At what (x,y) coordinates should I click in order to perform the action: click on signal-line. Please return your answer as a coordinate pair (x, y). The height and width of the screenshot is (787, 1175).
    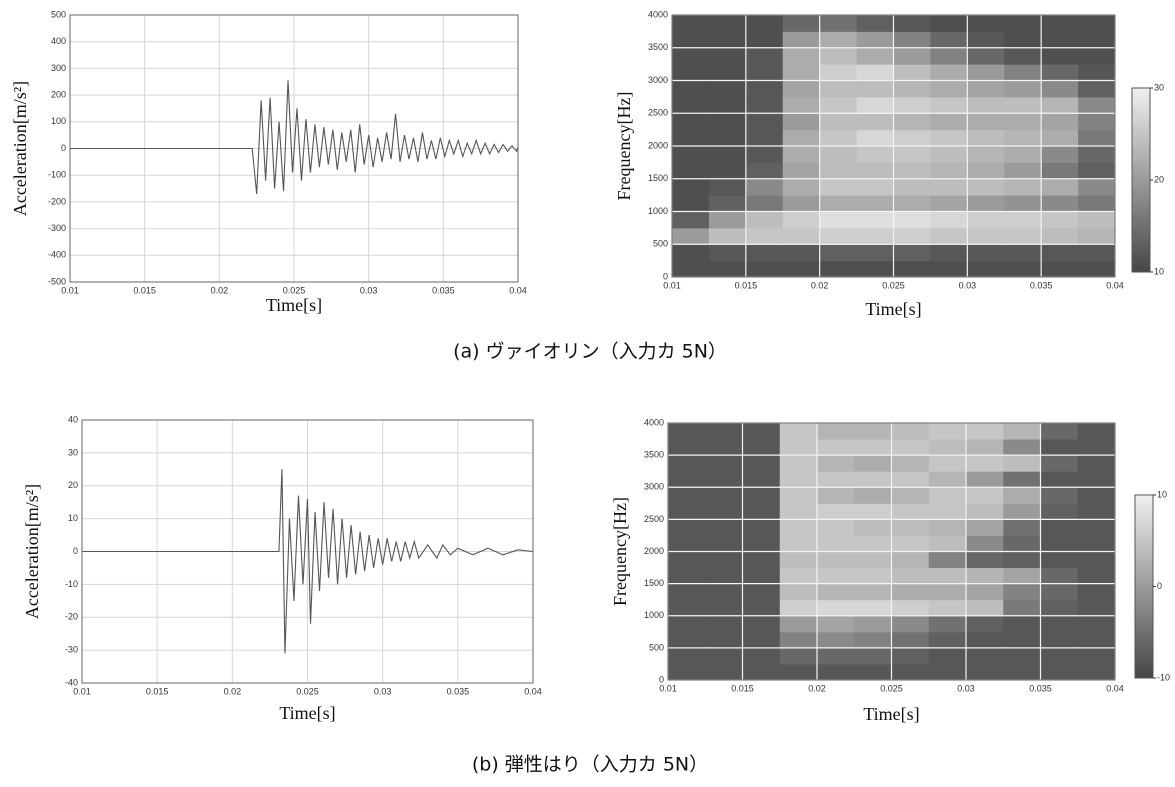
    Looking at the image, I should click on (308, 561).